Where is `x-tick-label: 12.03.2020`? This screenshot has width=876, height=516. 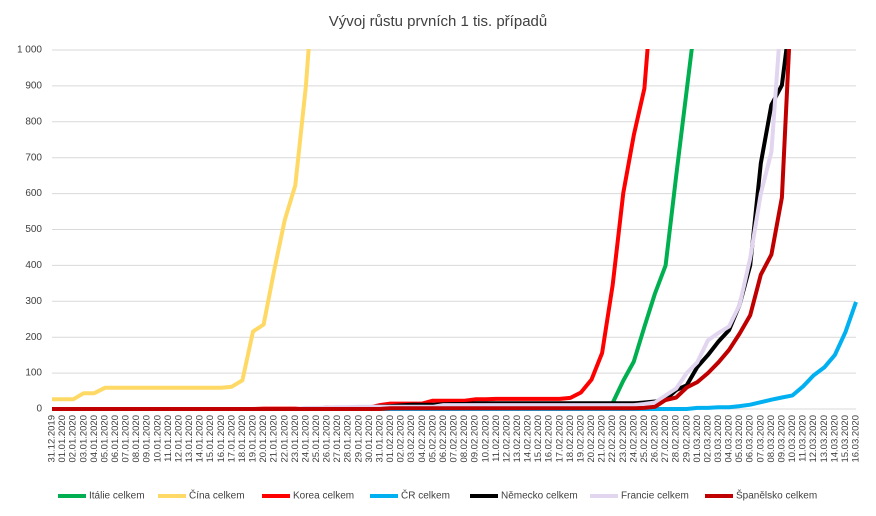 x-tick-label: 12.03.2020 is located at coordinates (813, 439).